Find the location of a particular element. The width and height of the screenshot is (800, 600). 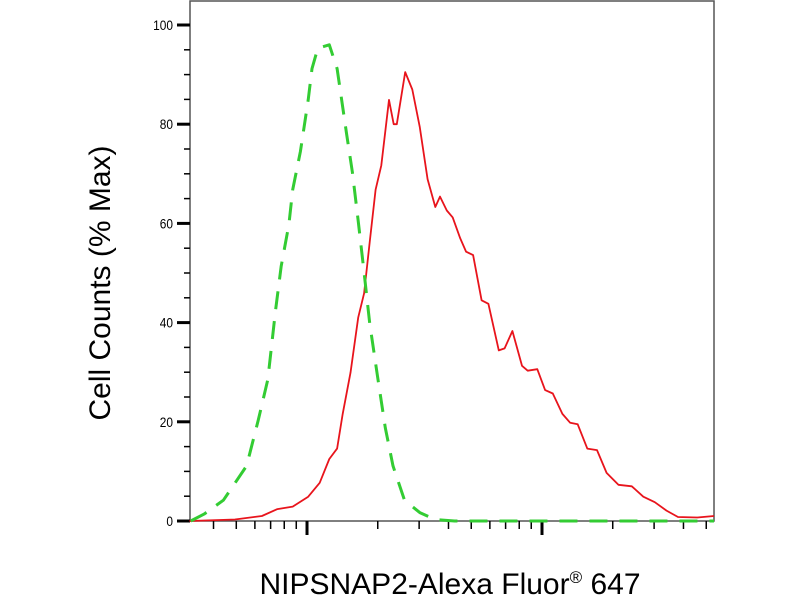

y-tick-label: 80 is located at coordinates (166, 124).